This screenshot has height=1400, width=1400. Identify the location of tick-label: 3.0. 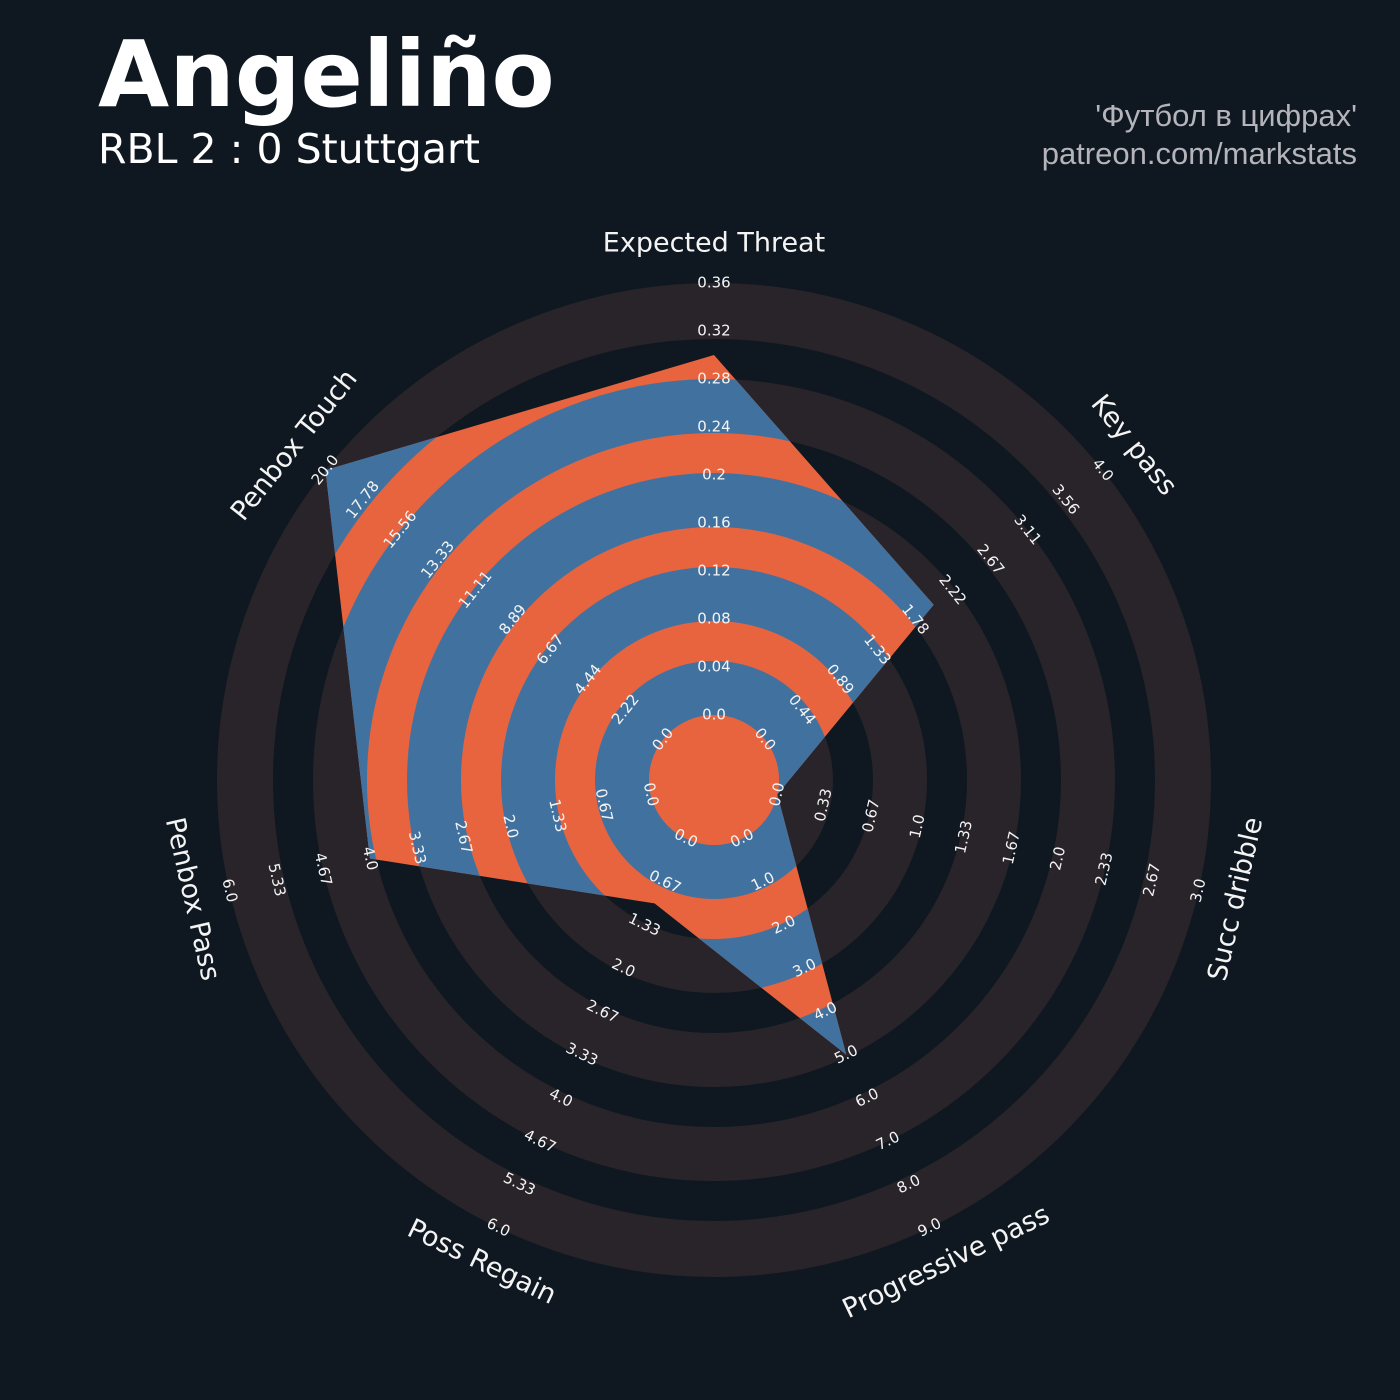
(1198, 890).